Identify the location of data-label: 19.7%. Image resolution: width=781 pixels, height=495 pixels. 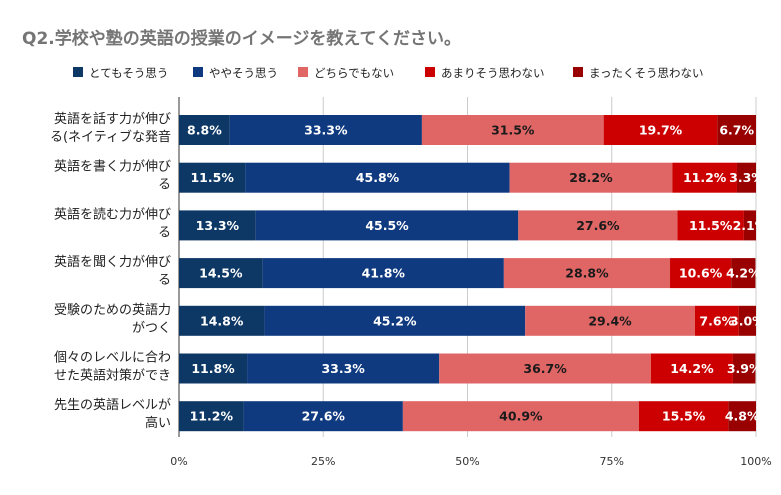
(661, 130).